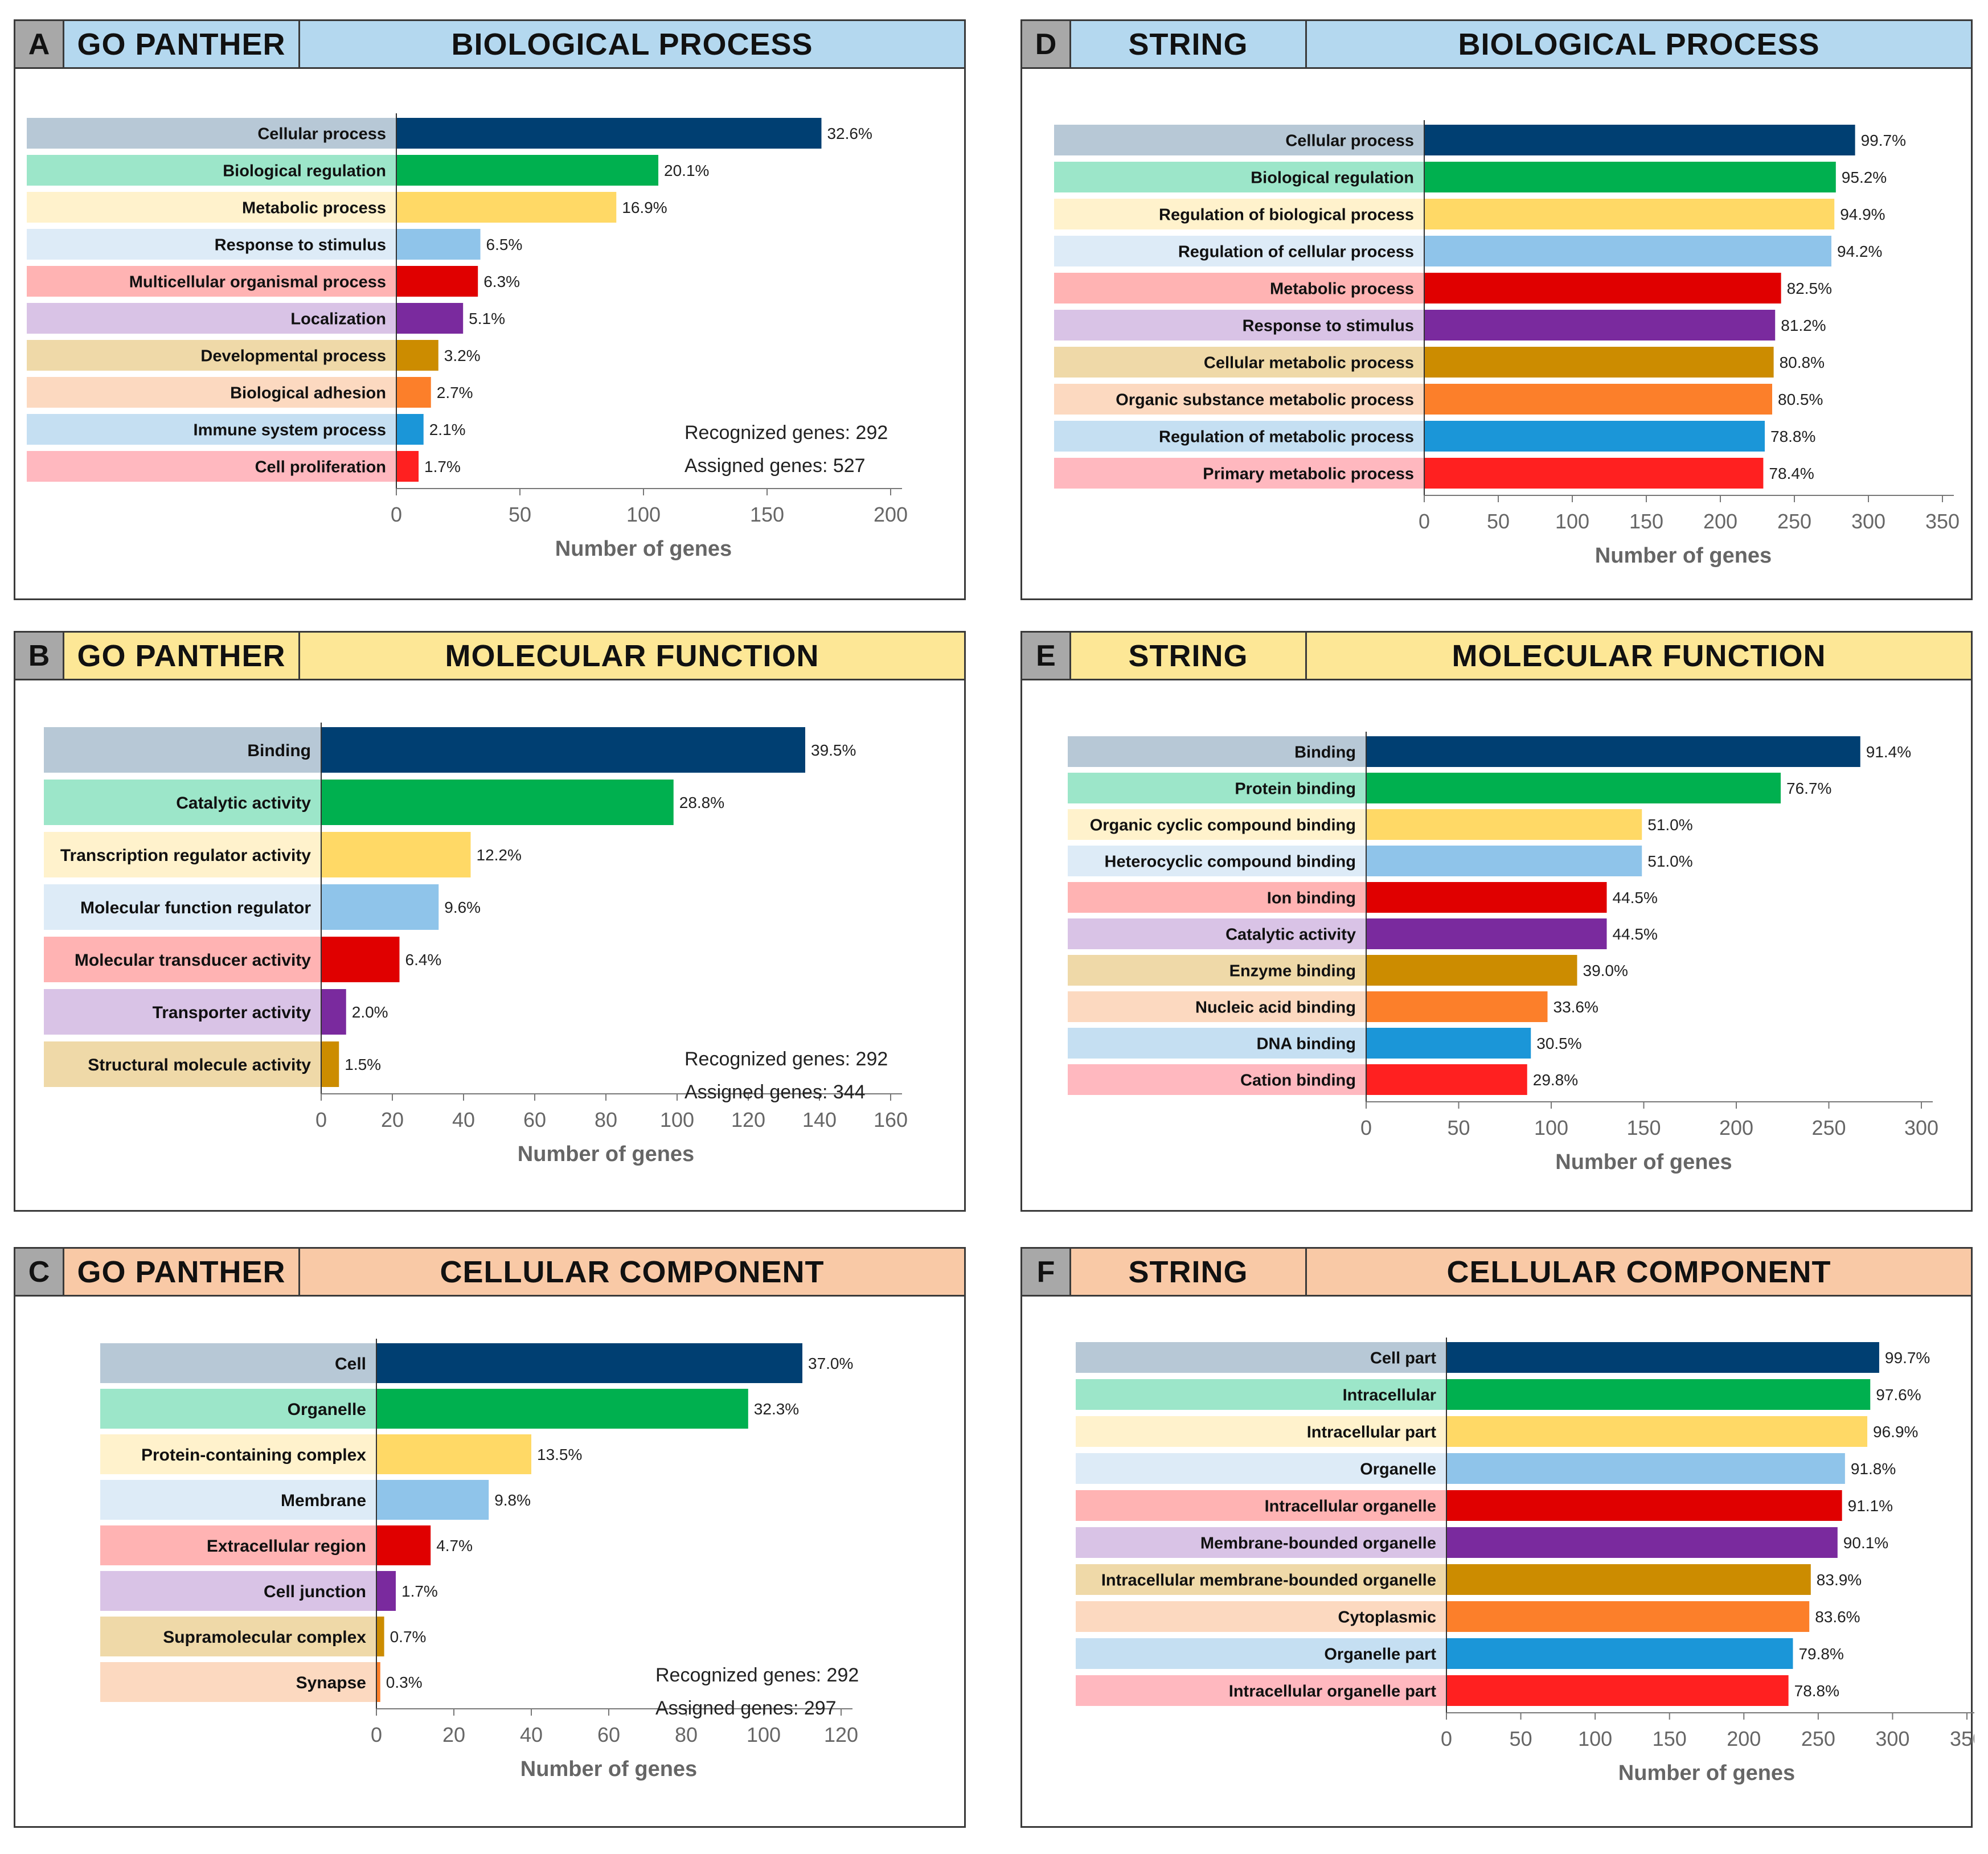 Image resolution: width=1988 pixels, height=1854 pixels. Describe the element at coordinates (1286, 215) in the screenshot. I see `category-label: Regulation of biological process` at that location.